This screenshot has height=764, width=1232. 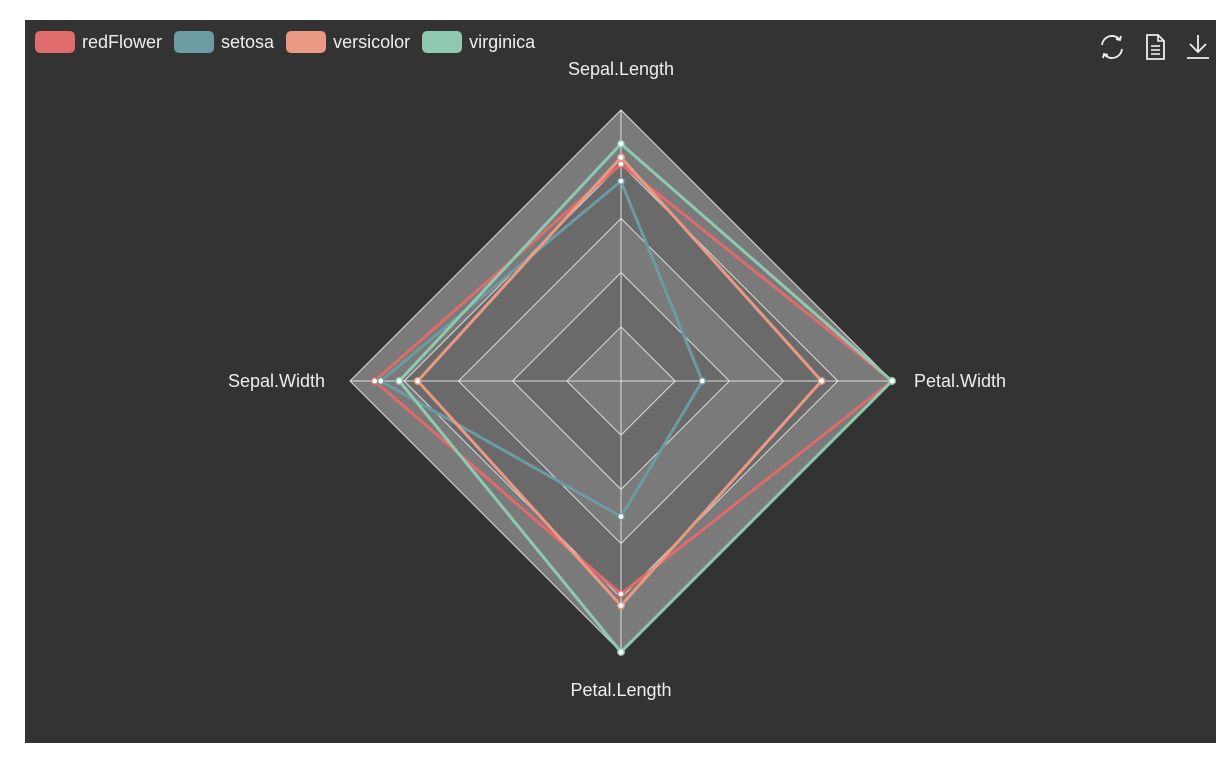 What do you see at coordinates (621, 157) in the screenshot?
I see `series-point-versicolor-sepal-length` at bounding box center [621, 157].